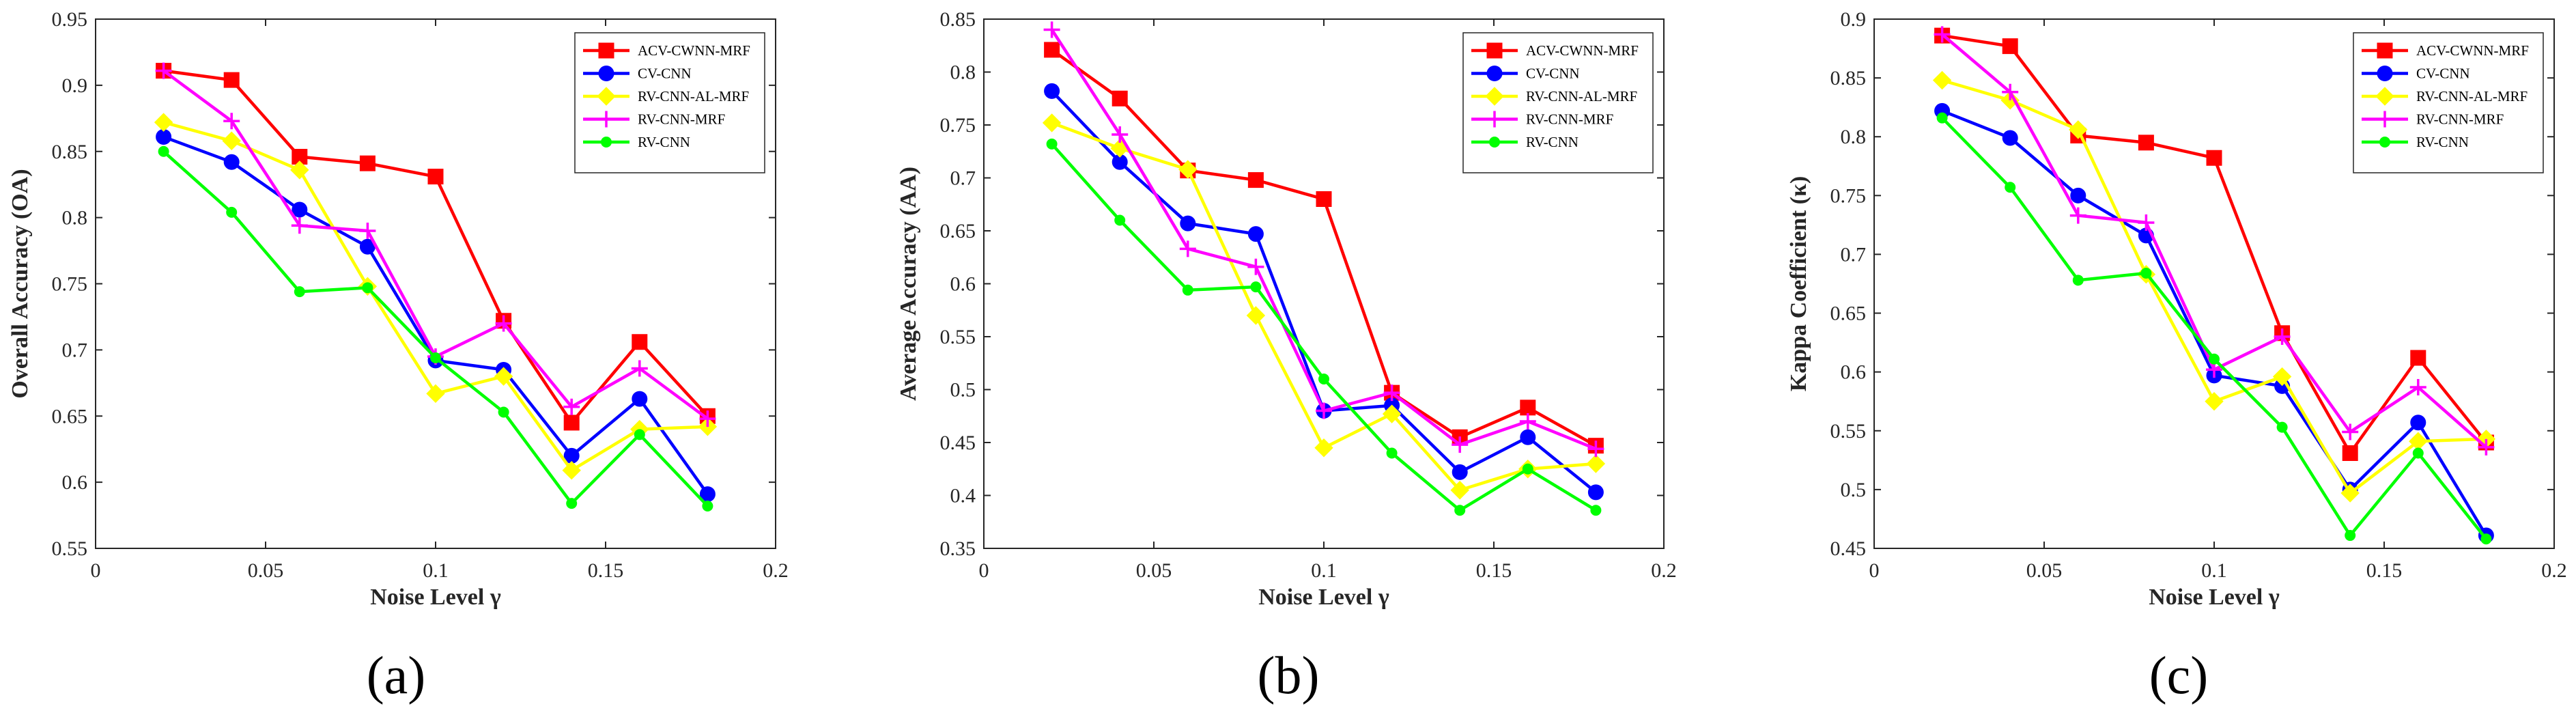 The image size is (2576, 715). What do you see at coordinates (1289, 675) in the screenshot?
I see `panel-label: (b)` at bounding box center [1289, 675].